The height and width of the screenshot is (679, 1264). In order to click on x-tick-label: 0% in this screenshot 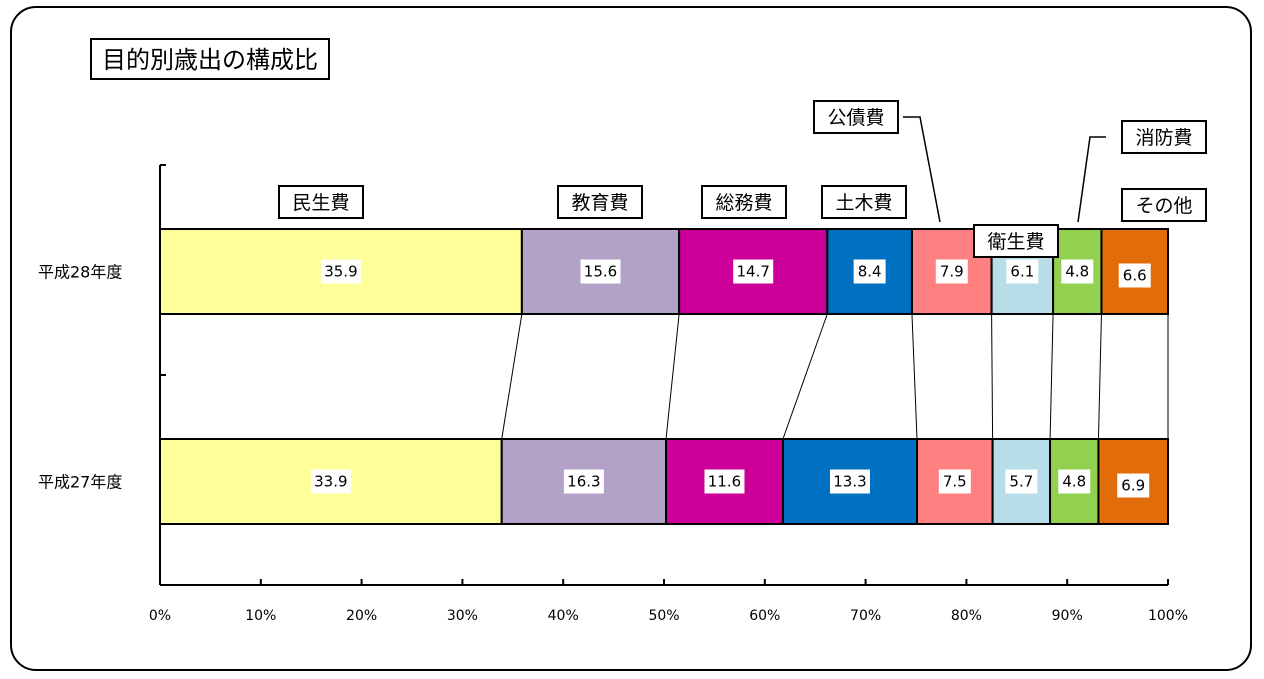, I will do `click(160, 616)`.